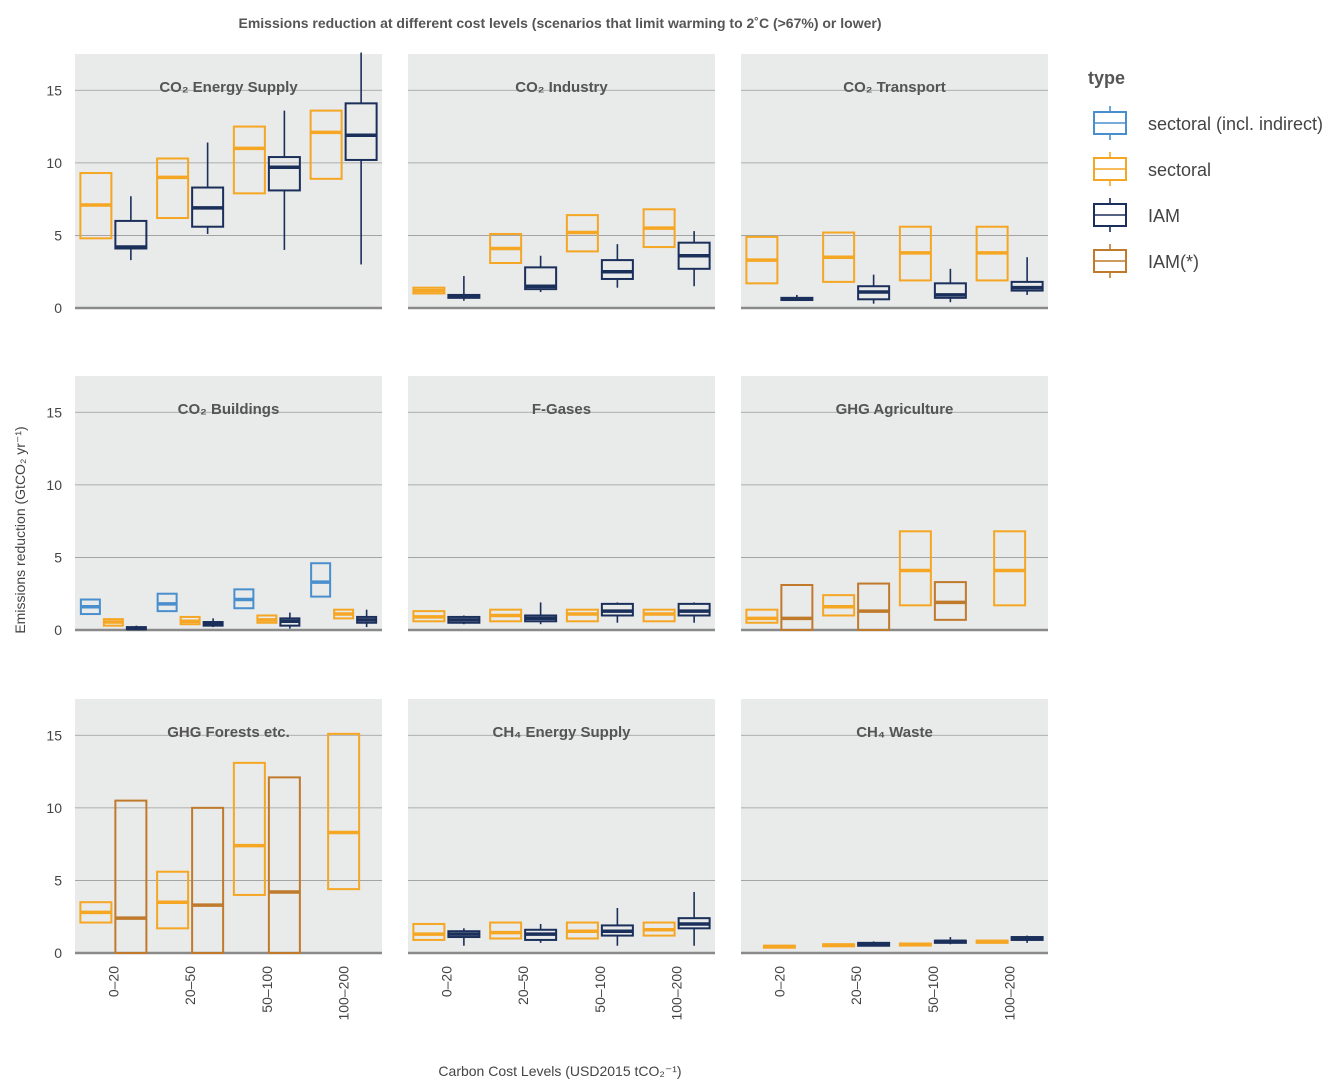  Describe the element at coordinates (894, 732) in the screenshot. I see `facet-title: CH₄ Waste` at that location.